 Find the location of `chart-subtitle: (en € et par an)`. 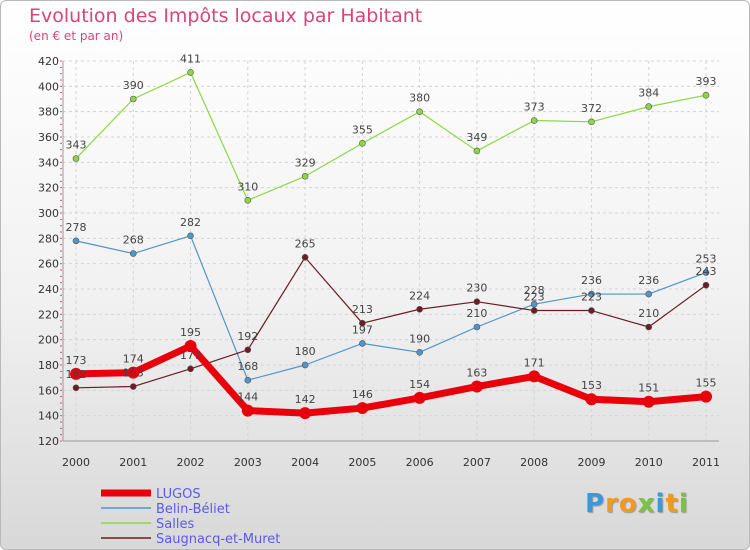

chart-subtitle: (en € et par an) is located at coordinates (76, 36).